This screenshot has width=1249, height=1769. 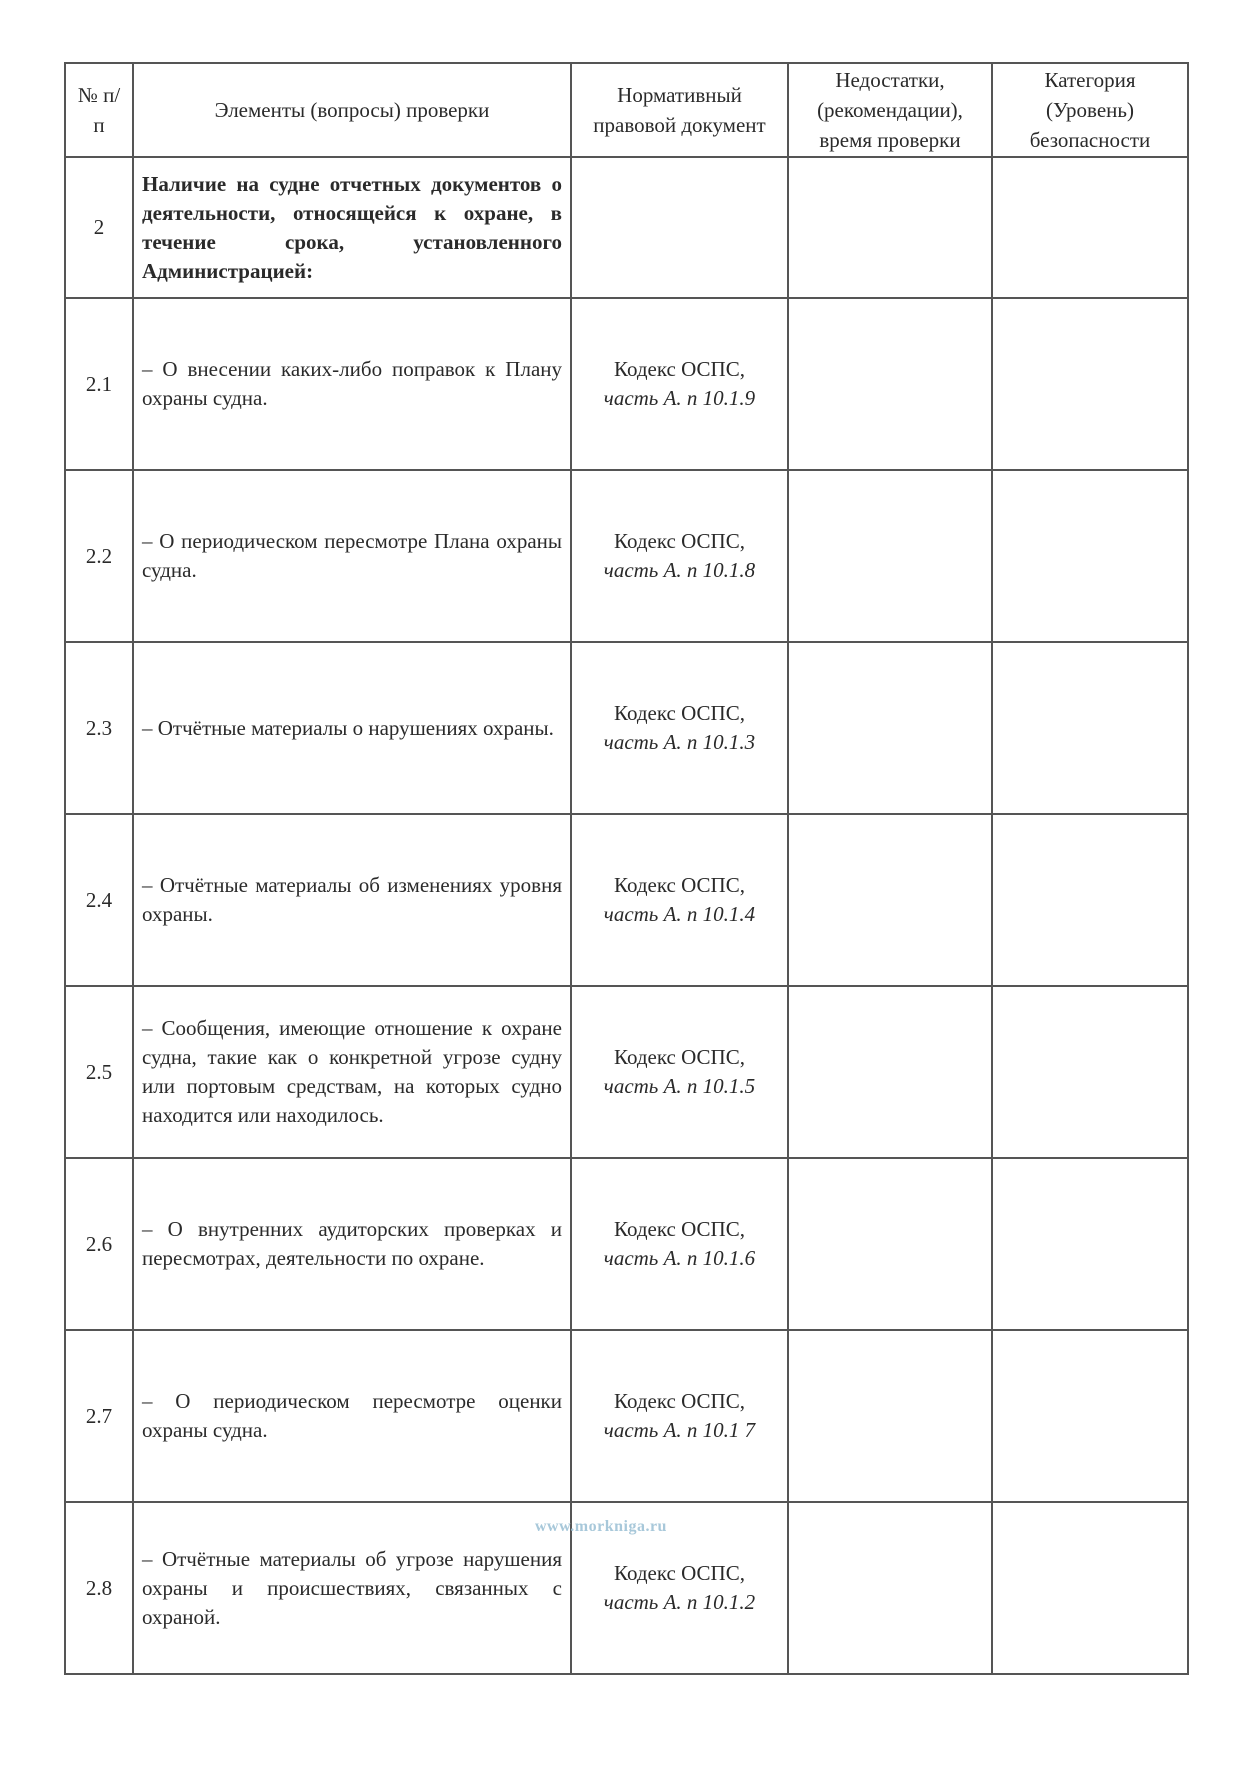 I want to click on row-number: 2.8, so click(x=99, y=1588).